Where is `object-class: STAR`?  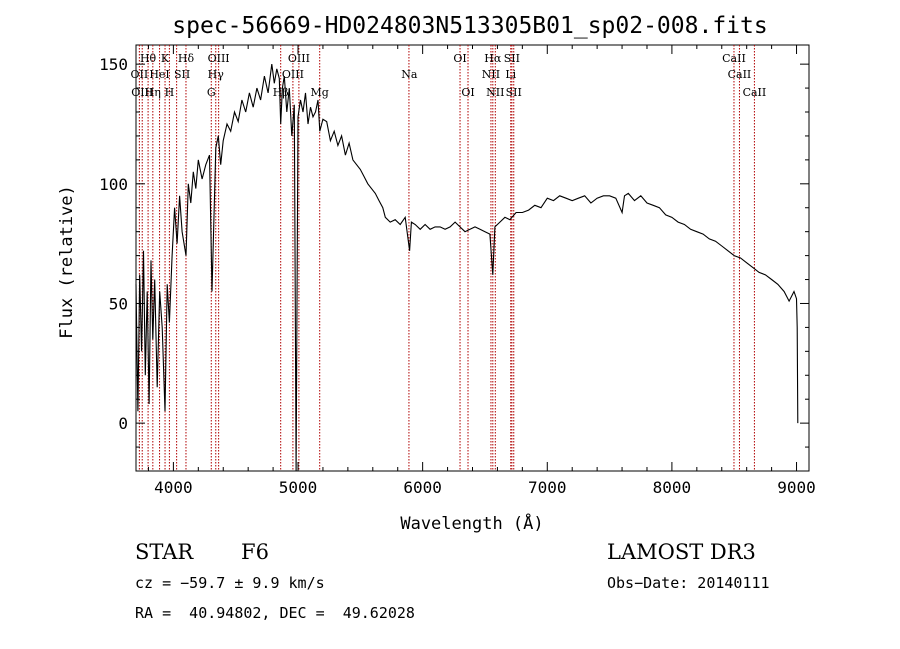 object-class: STAR is located at coordinates (164, 552).